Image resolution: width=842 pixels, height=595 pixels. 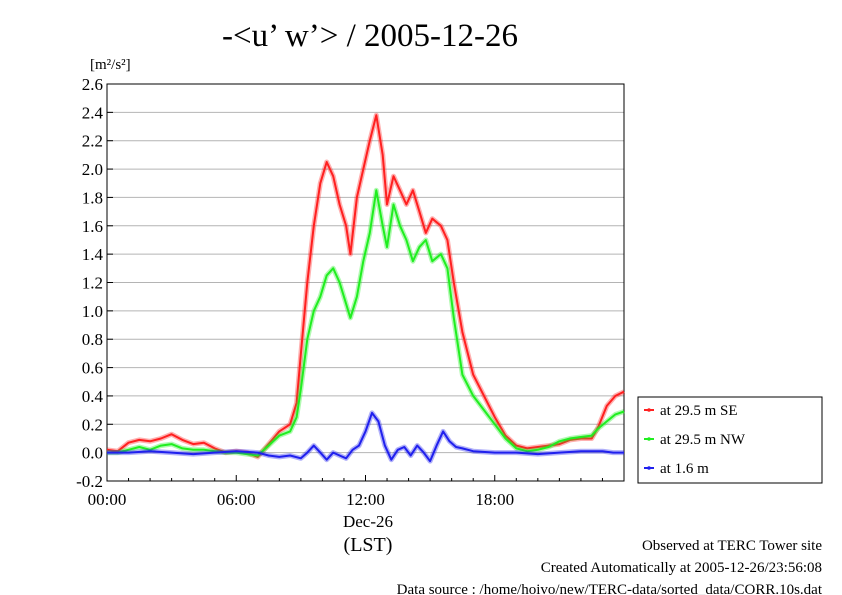 What do you see at coordinates (236, 499) in the screenshot?
I see `x-tick-label: 06:00` at bounding box center [236, 499].